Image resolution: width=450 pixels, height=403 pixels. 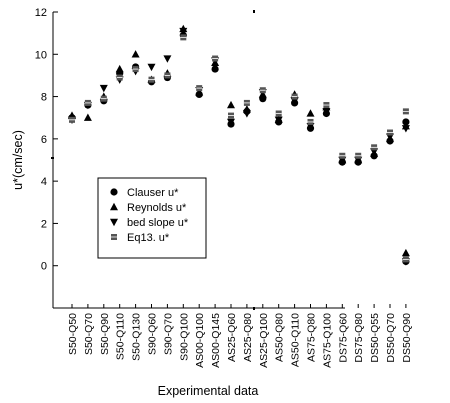 What do you see at coordinates (254, 308) in the screenshot?
I see `bottom-frame-marker` at bounding box center [254, 308].